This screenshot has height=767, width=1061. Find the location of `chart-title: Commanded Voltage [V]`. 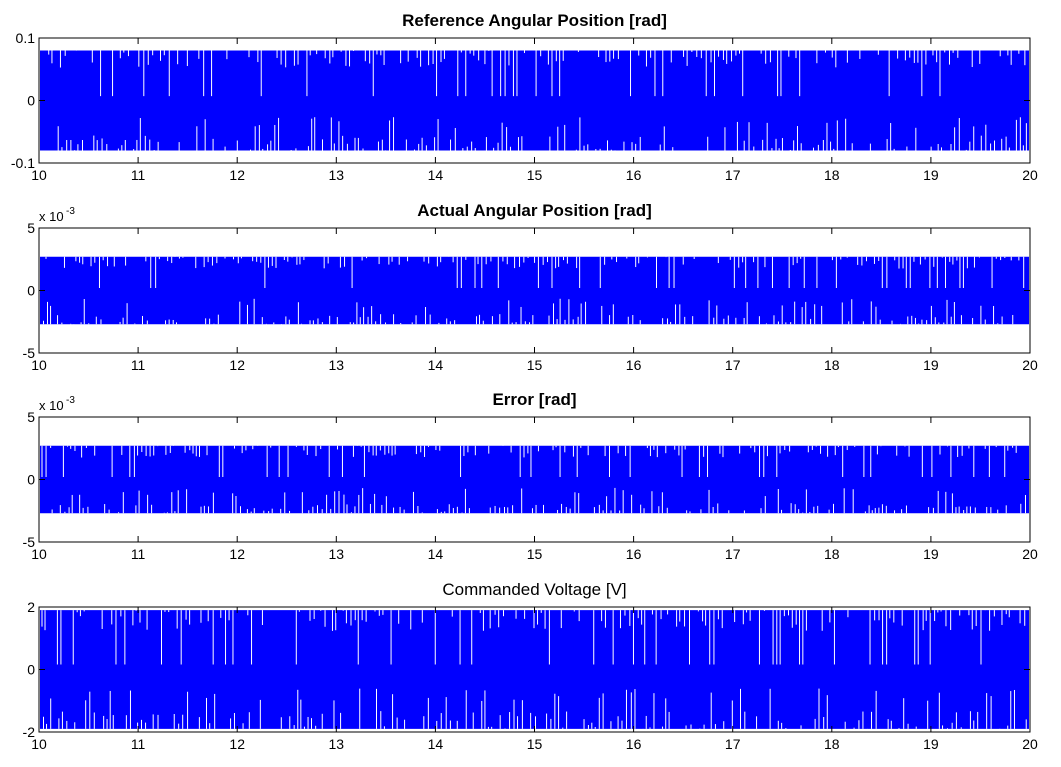

chart-title: Commanded Voltage [V] is located at coordinates (534, 589).